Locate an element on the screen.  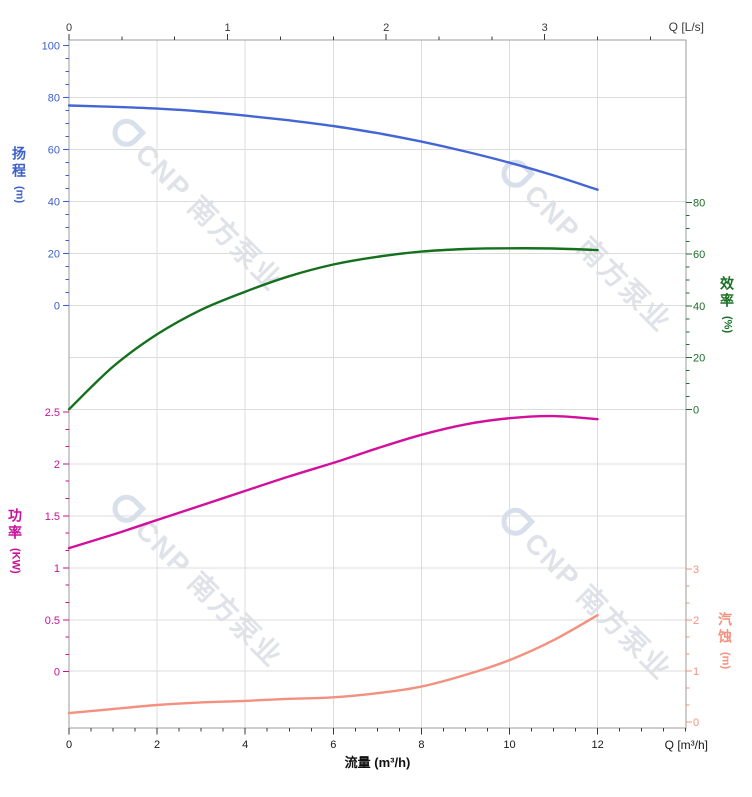
svg-text: 8 is located at coordinates (421, 745).